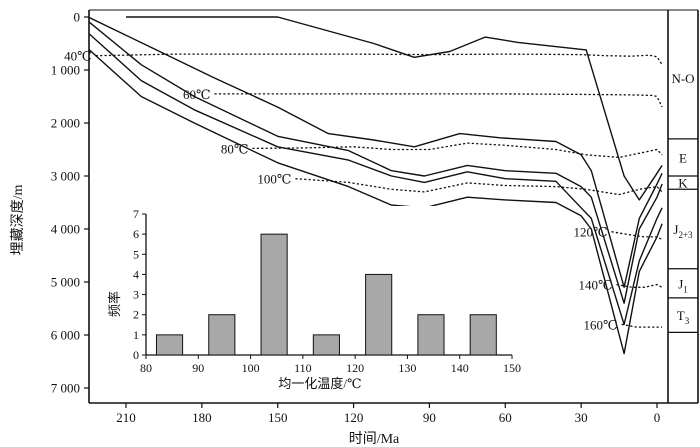  I want to click on y-tick-label: 6 000, so click(65, 335).